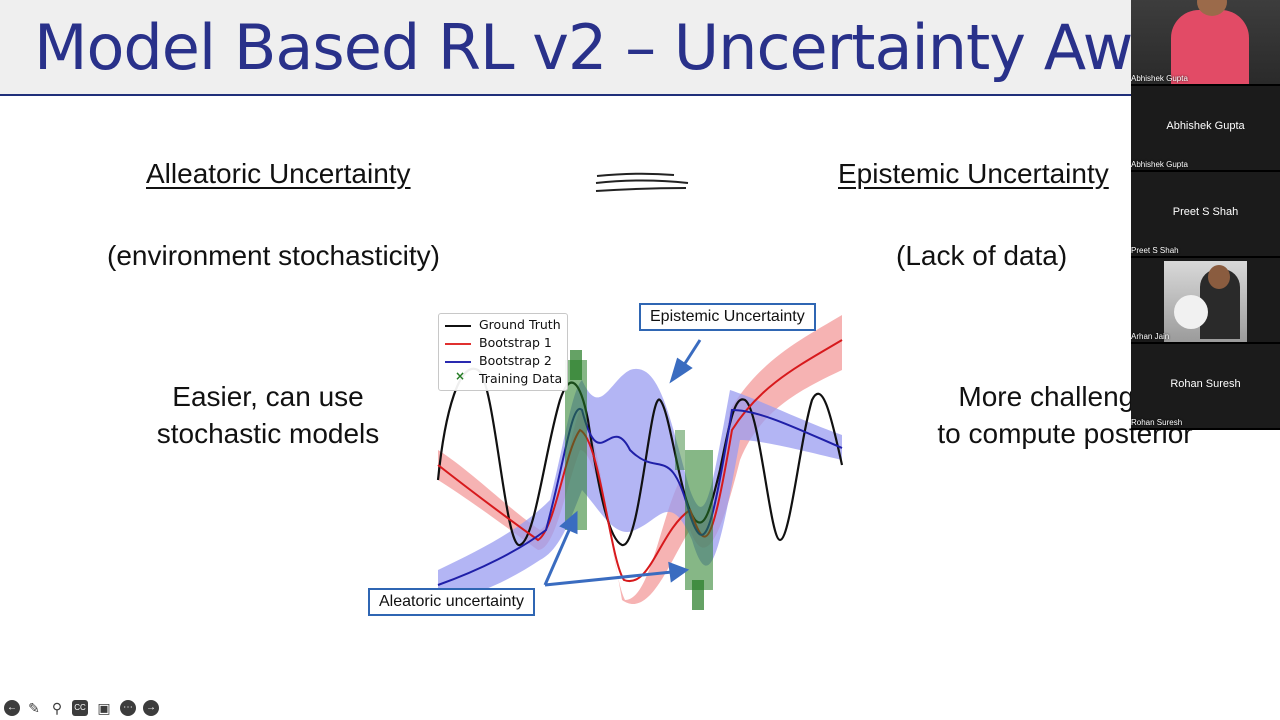 The width and height of the screenshot is (1280, 720). I want to click on callout-arrows, so click(622, 463).